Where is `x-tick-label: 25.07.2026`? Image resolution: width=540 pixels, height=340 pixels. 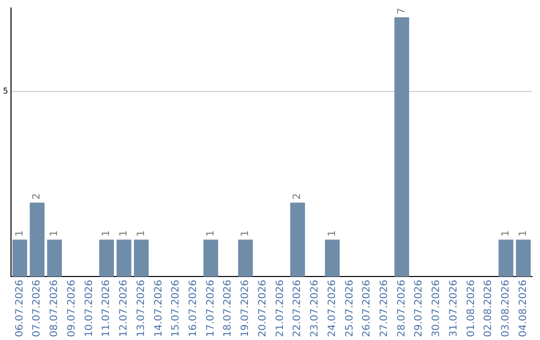 x-tick-label: 25.07.2026 is located at coordinates (350, 309).